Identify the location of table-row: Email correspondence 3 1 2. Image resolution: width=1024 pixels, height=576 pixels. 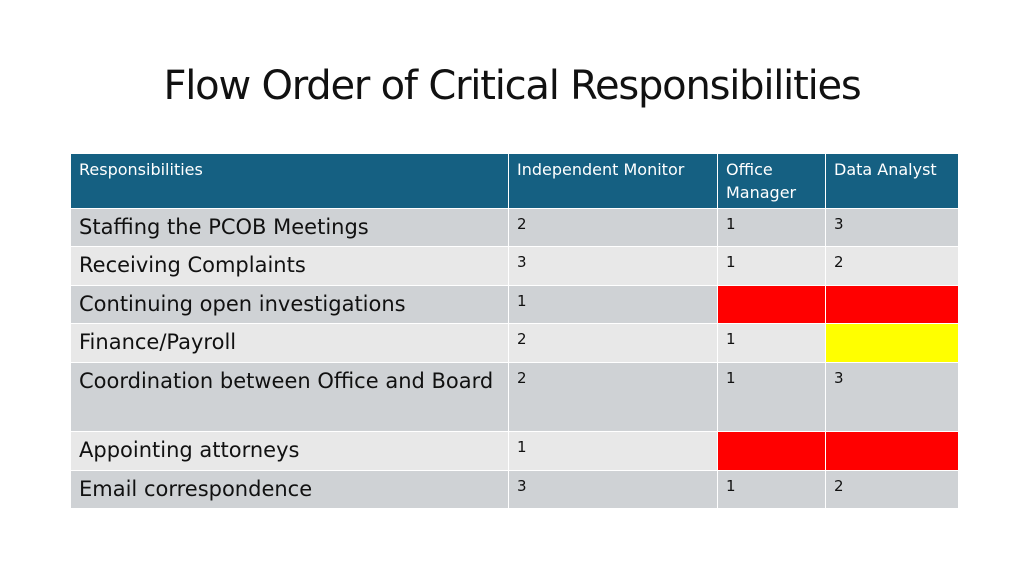
(514, 489).